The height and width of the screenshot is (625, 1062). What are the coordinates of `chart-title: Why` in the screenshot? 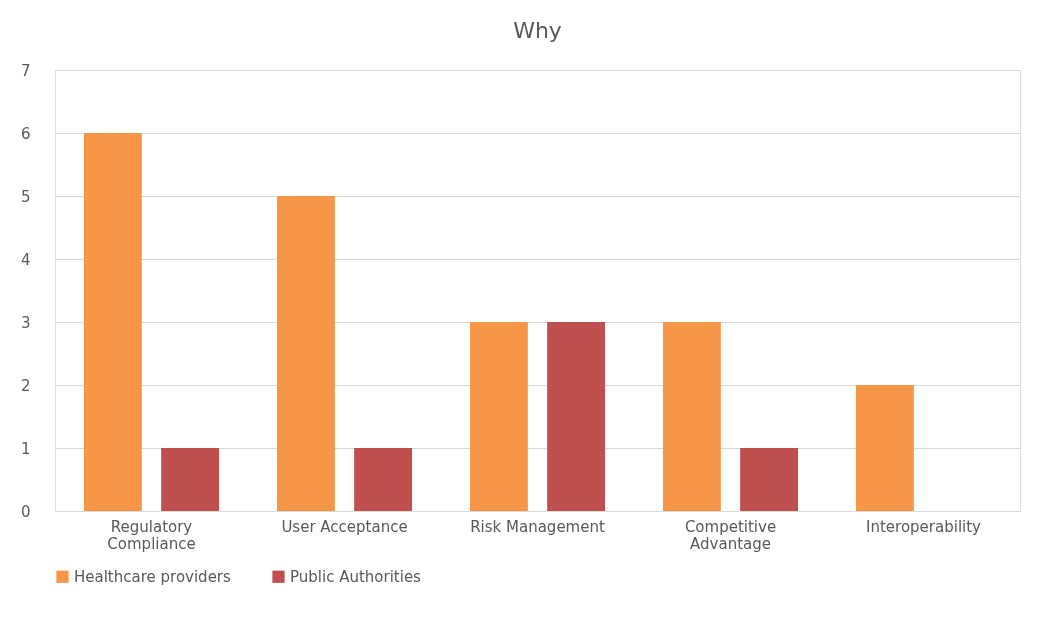 It's located at (537, 30).